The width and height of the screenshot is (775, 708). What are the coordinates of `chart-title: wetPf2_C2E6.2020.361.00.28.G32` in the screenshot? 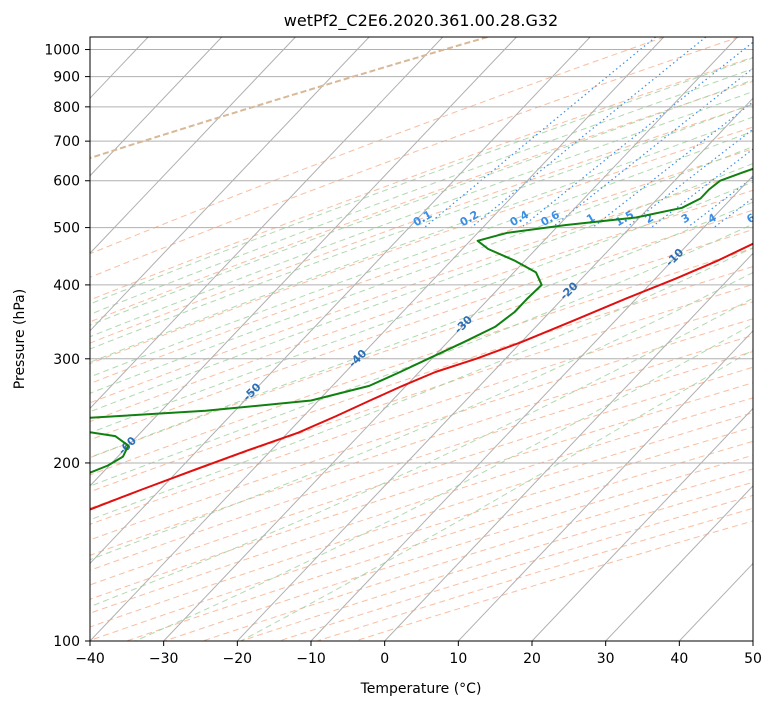 It's located at (421, 21).